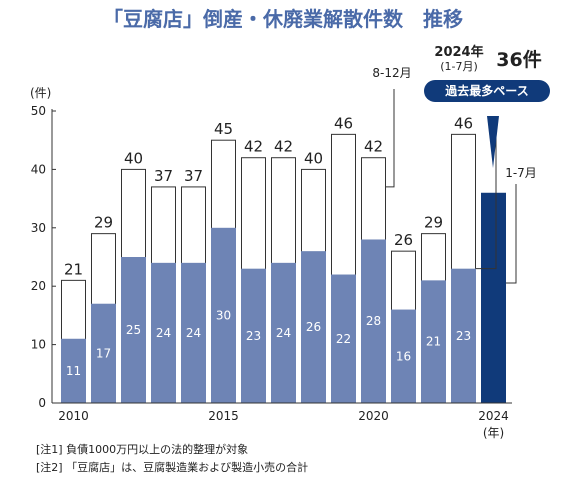 The width and height of the screenshot is (566, 483). Describe the element at coordinates (521, 173) in the screenshot. I see `annotation-1-7: 1-7月` at that location.